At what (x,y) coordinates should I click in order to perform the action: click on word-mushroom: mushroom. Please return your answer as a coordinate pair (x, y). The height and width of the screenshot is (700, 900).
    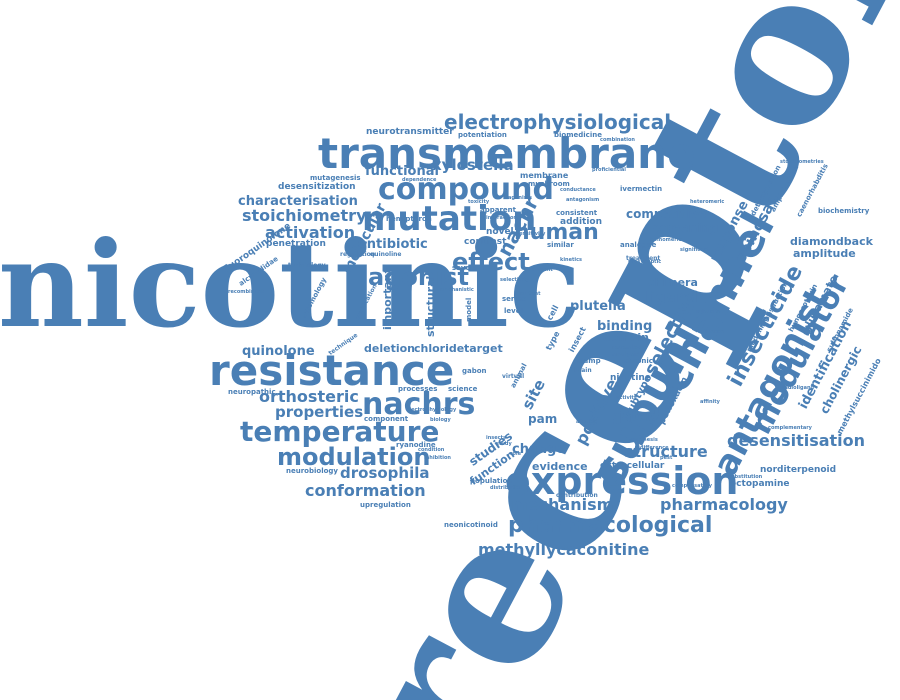
    Looking at the image, I should click on (549, 184).